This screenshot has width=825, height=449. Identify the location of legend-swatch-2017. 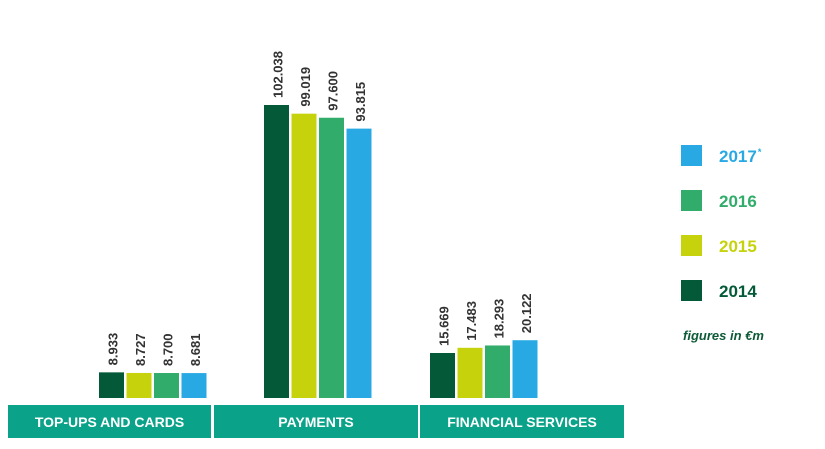
(691, 155).